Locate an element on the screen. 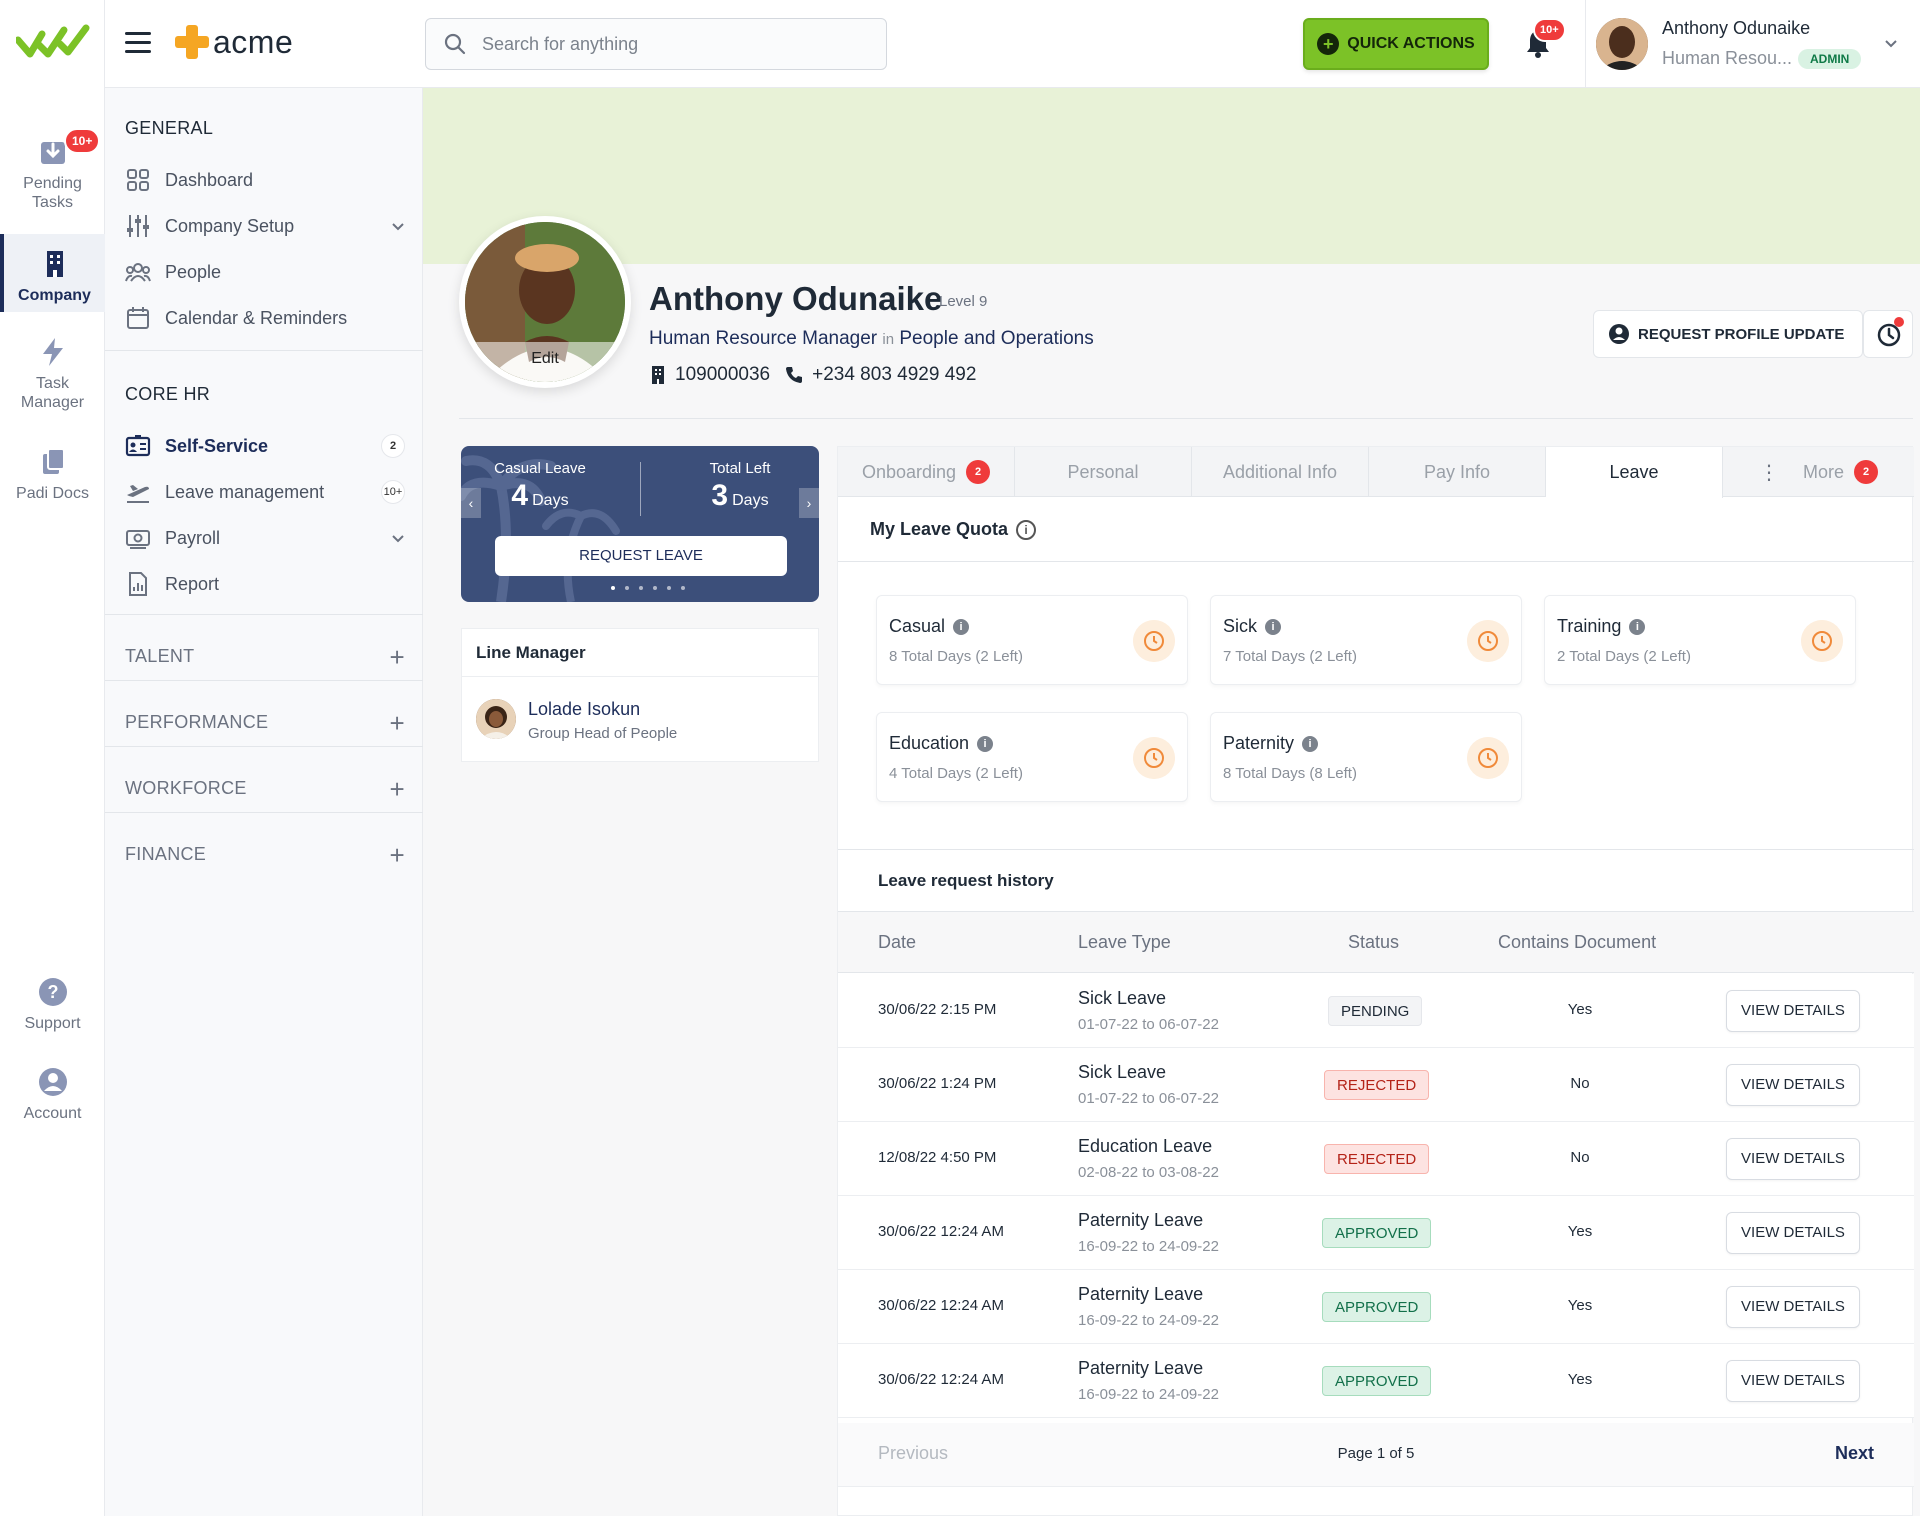  history-title: Leave request history is located at coordinates (966, 880).